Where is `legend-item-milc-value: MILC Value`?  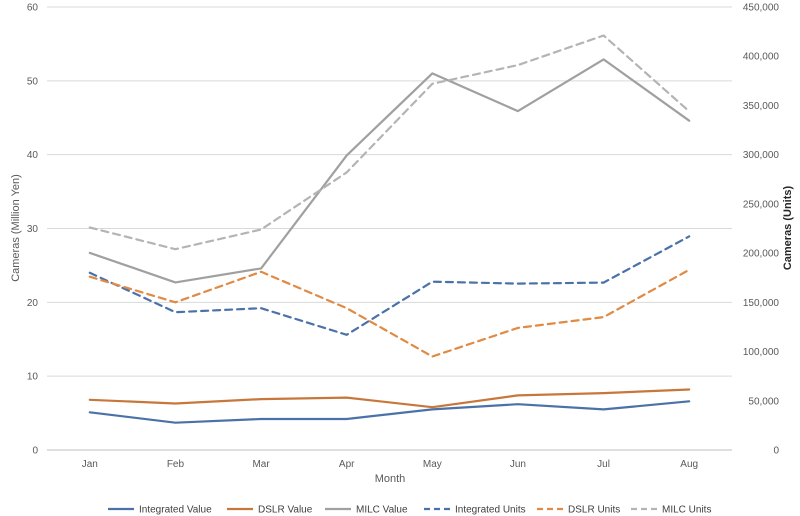 legend-item-milc-value: MILC Value is located at coordinates (366, 510).